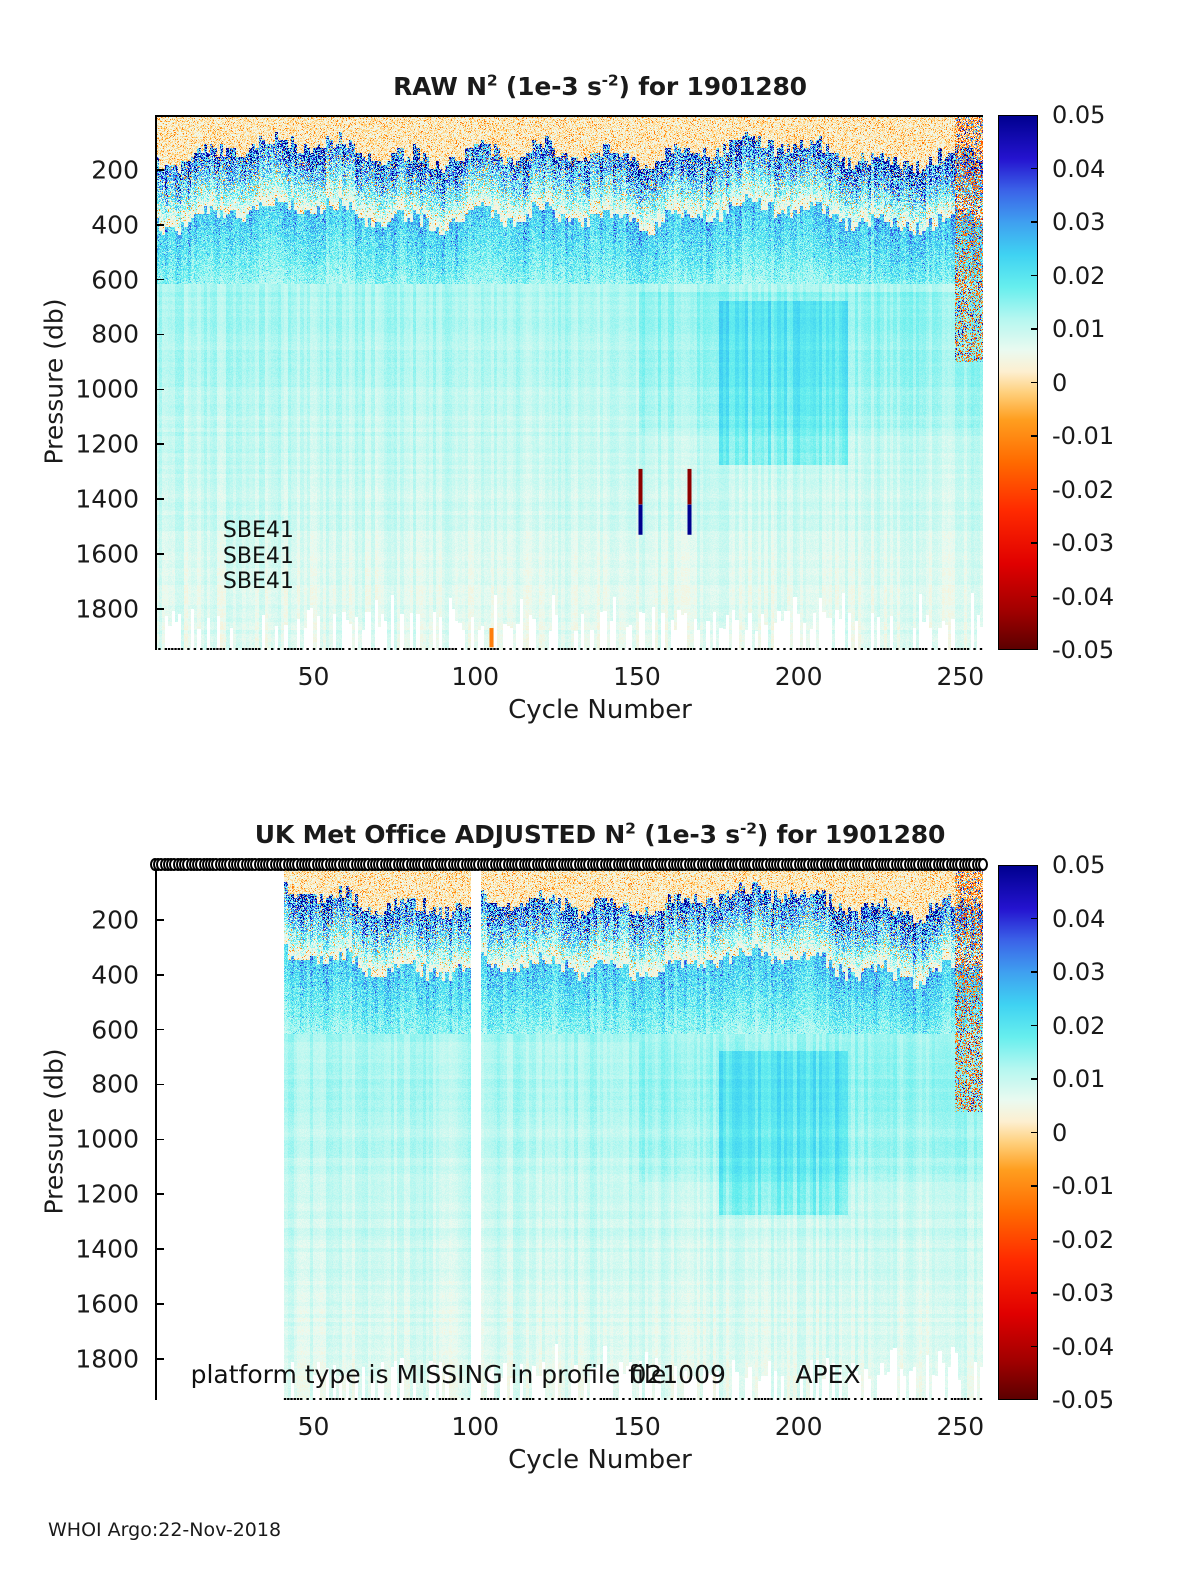 The width and height of the screenshot is (1200, 1575). I want to click on adjusted-qc-marker-row, so click(569, 865).